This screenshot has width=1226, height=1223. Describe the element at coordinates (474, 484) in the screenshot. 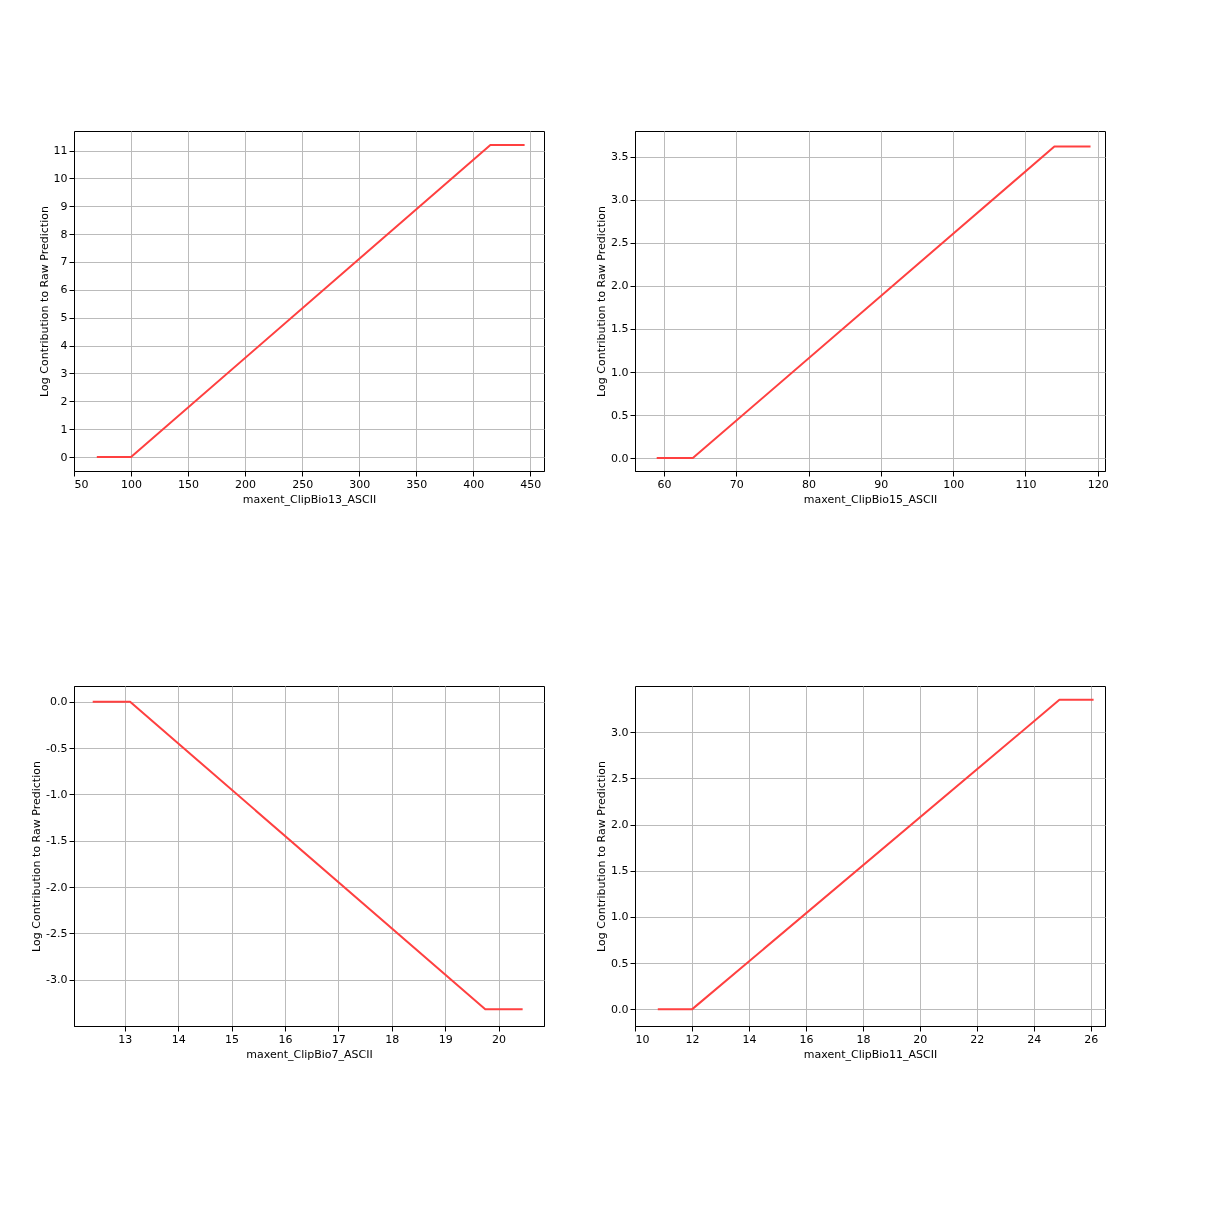

I see `x-tick-label: 400` at that location.